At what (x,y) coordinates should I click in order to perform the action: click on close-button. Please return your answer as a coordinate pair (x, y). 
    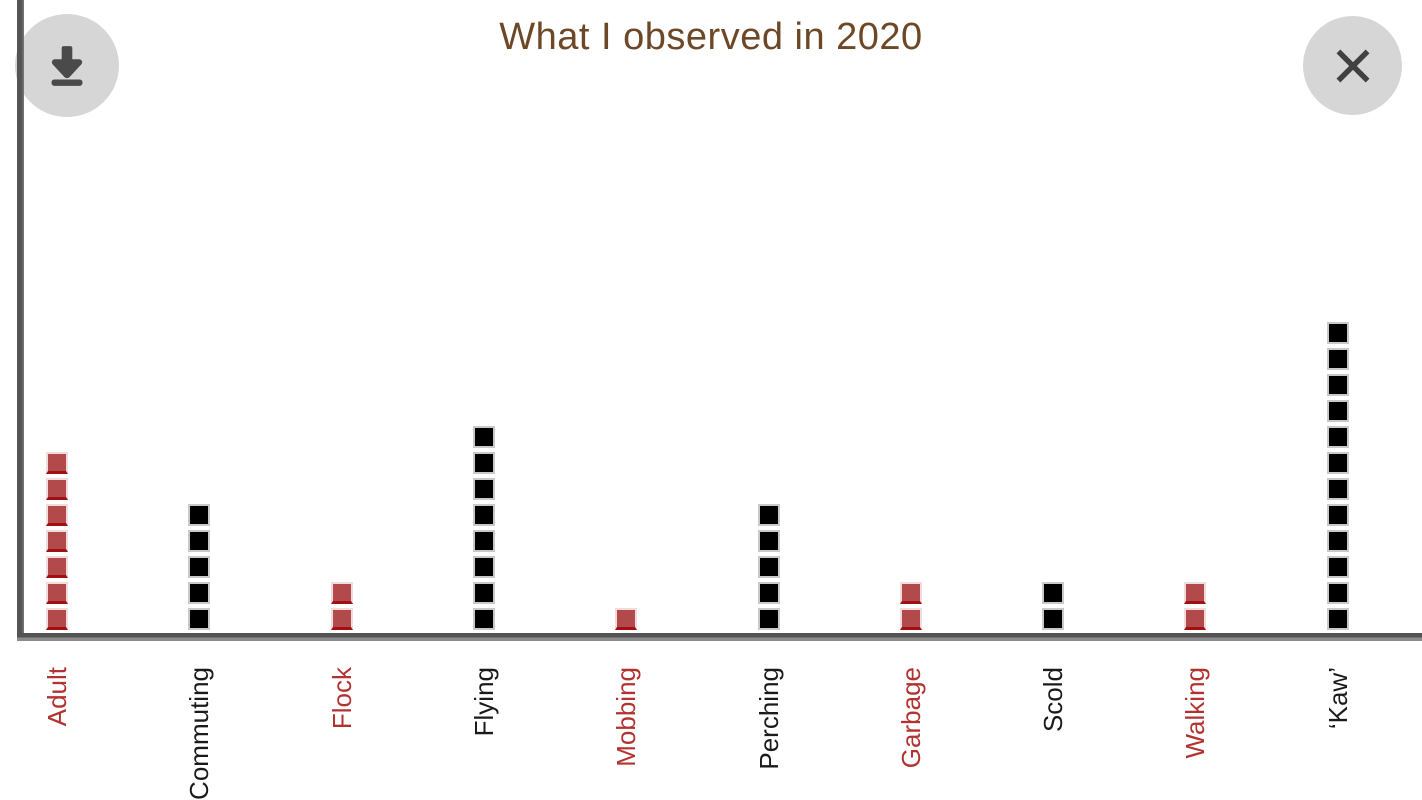
    Looking at the image, I should click on (1352, 65).